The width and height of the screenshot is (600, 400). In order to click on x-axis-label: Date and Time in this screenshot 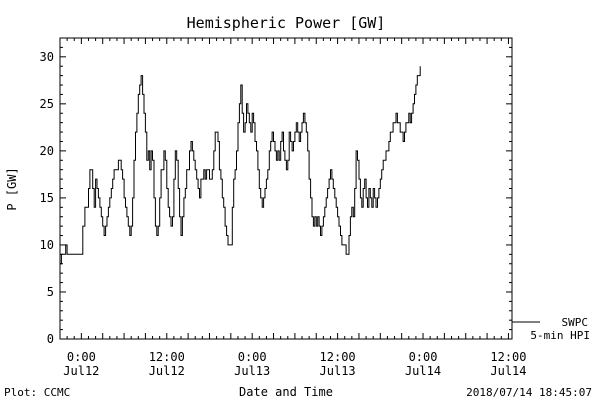, I will do `click(286, 392)`.